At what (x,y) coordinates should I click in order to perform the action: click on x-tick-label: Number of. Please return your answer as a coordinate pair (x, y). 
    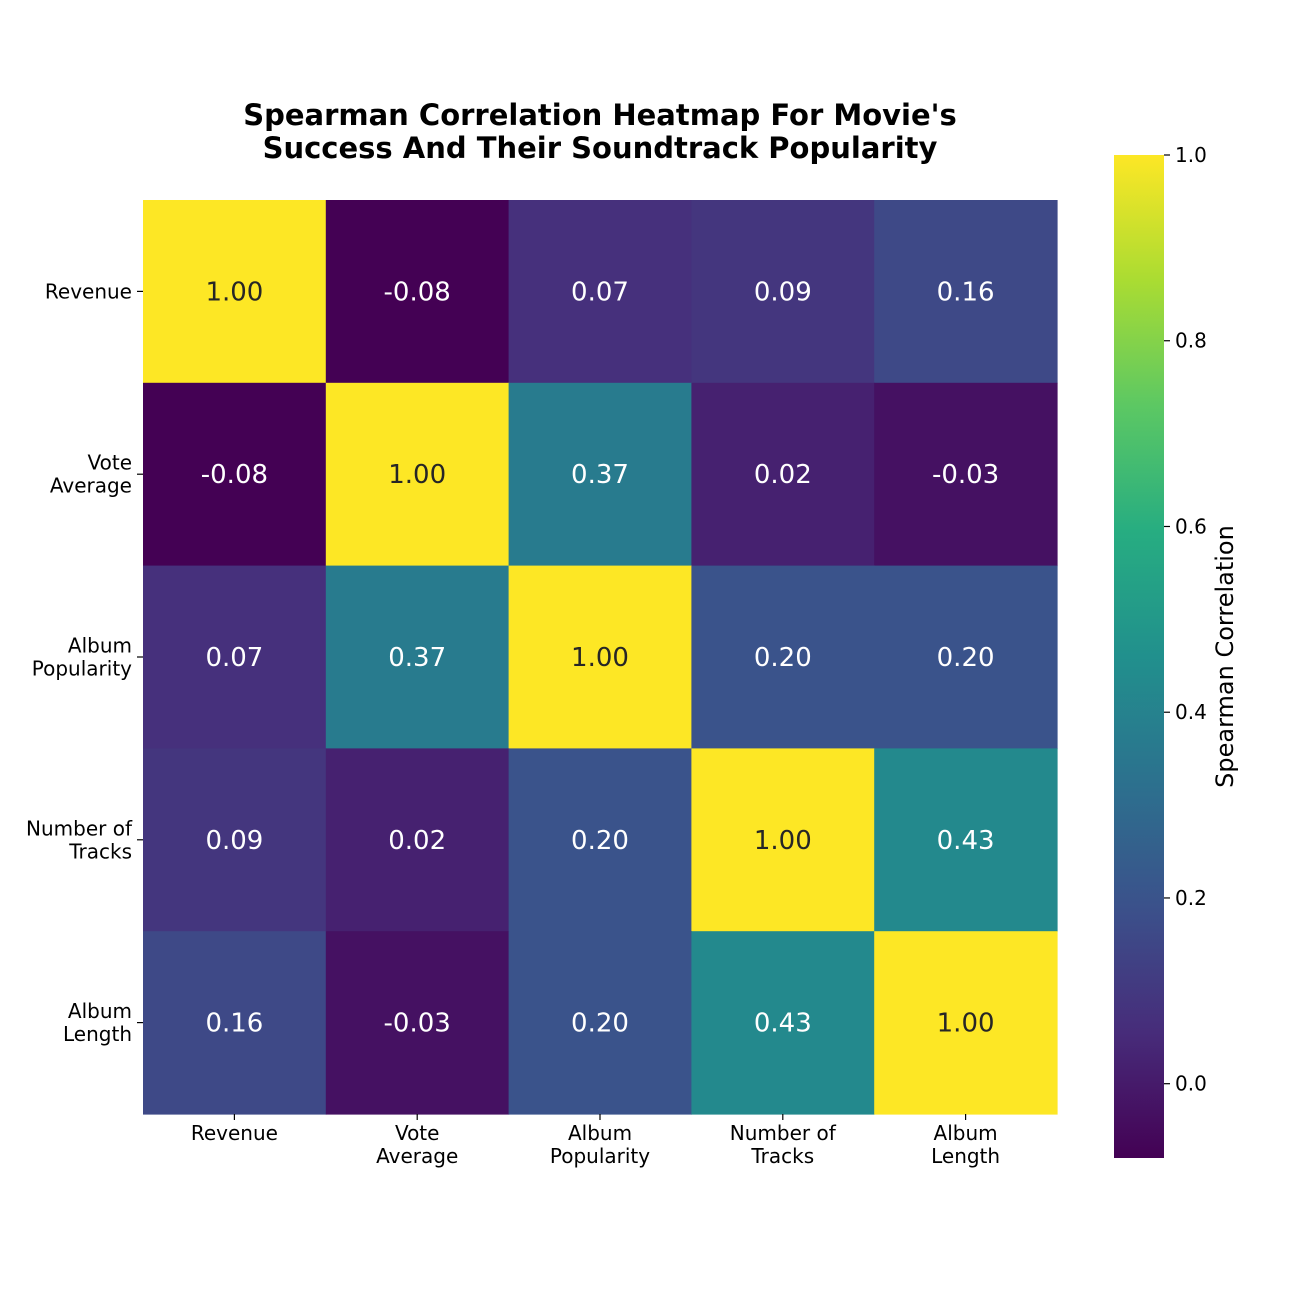
    Looking at the image, I should click on (783, 1133).